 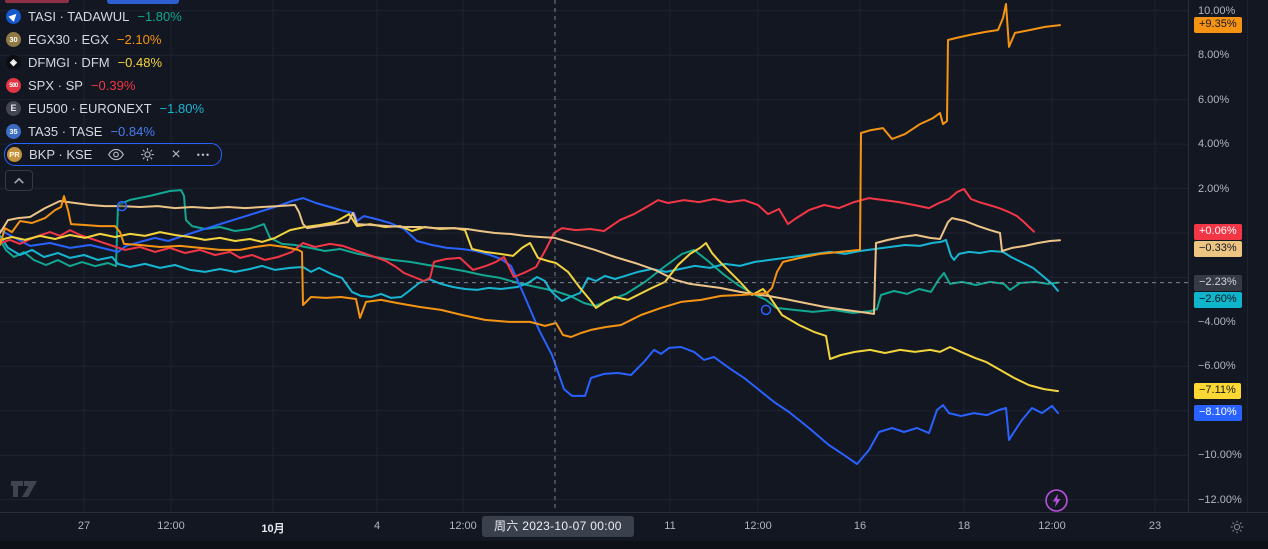 I want to click on eu500-symbol-icon: E, so click(x=13, y=108).